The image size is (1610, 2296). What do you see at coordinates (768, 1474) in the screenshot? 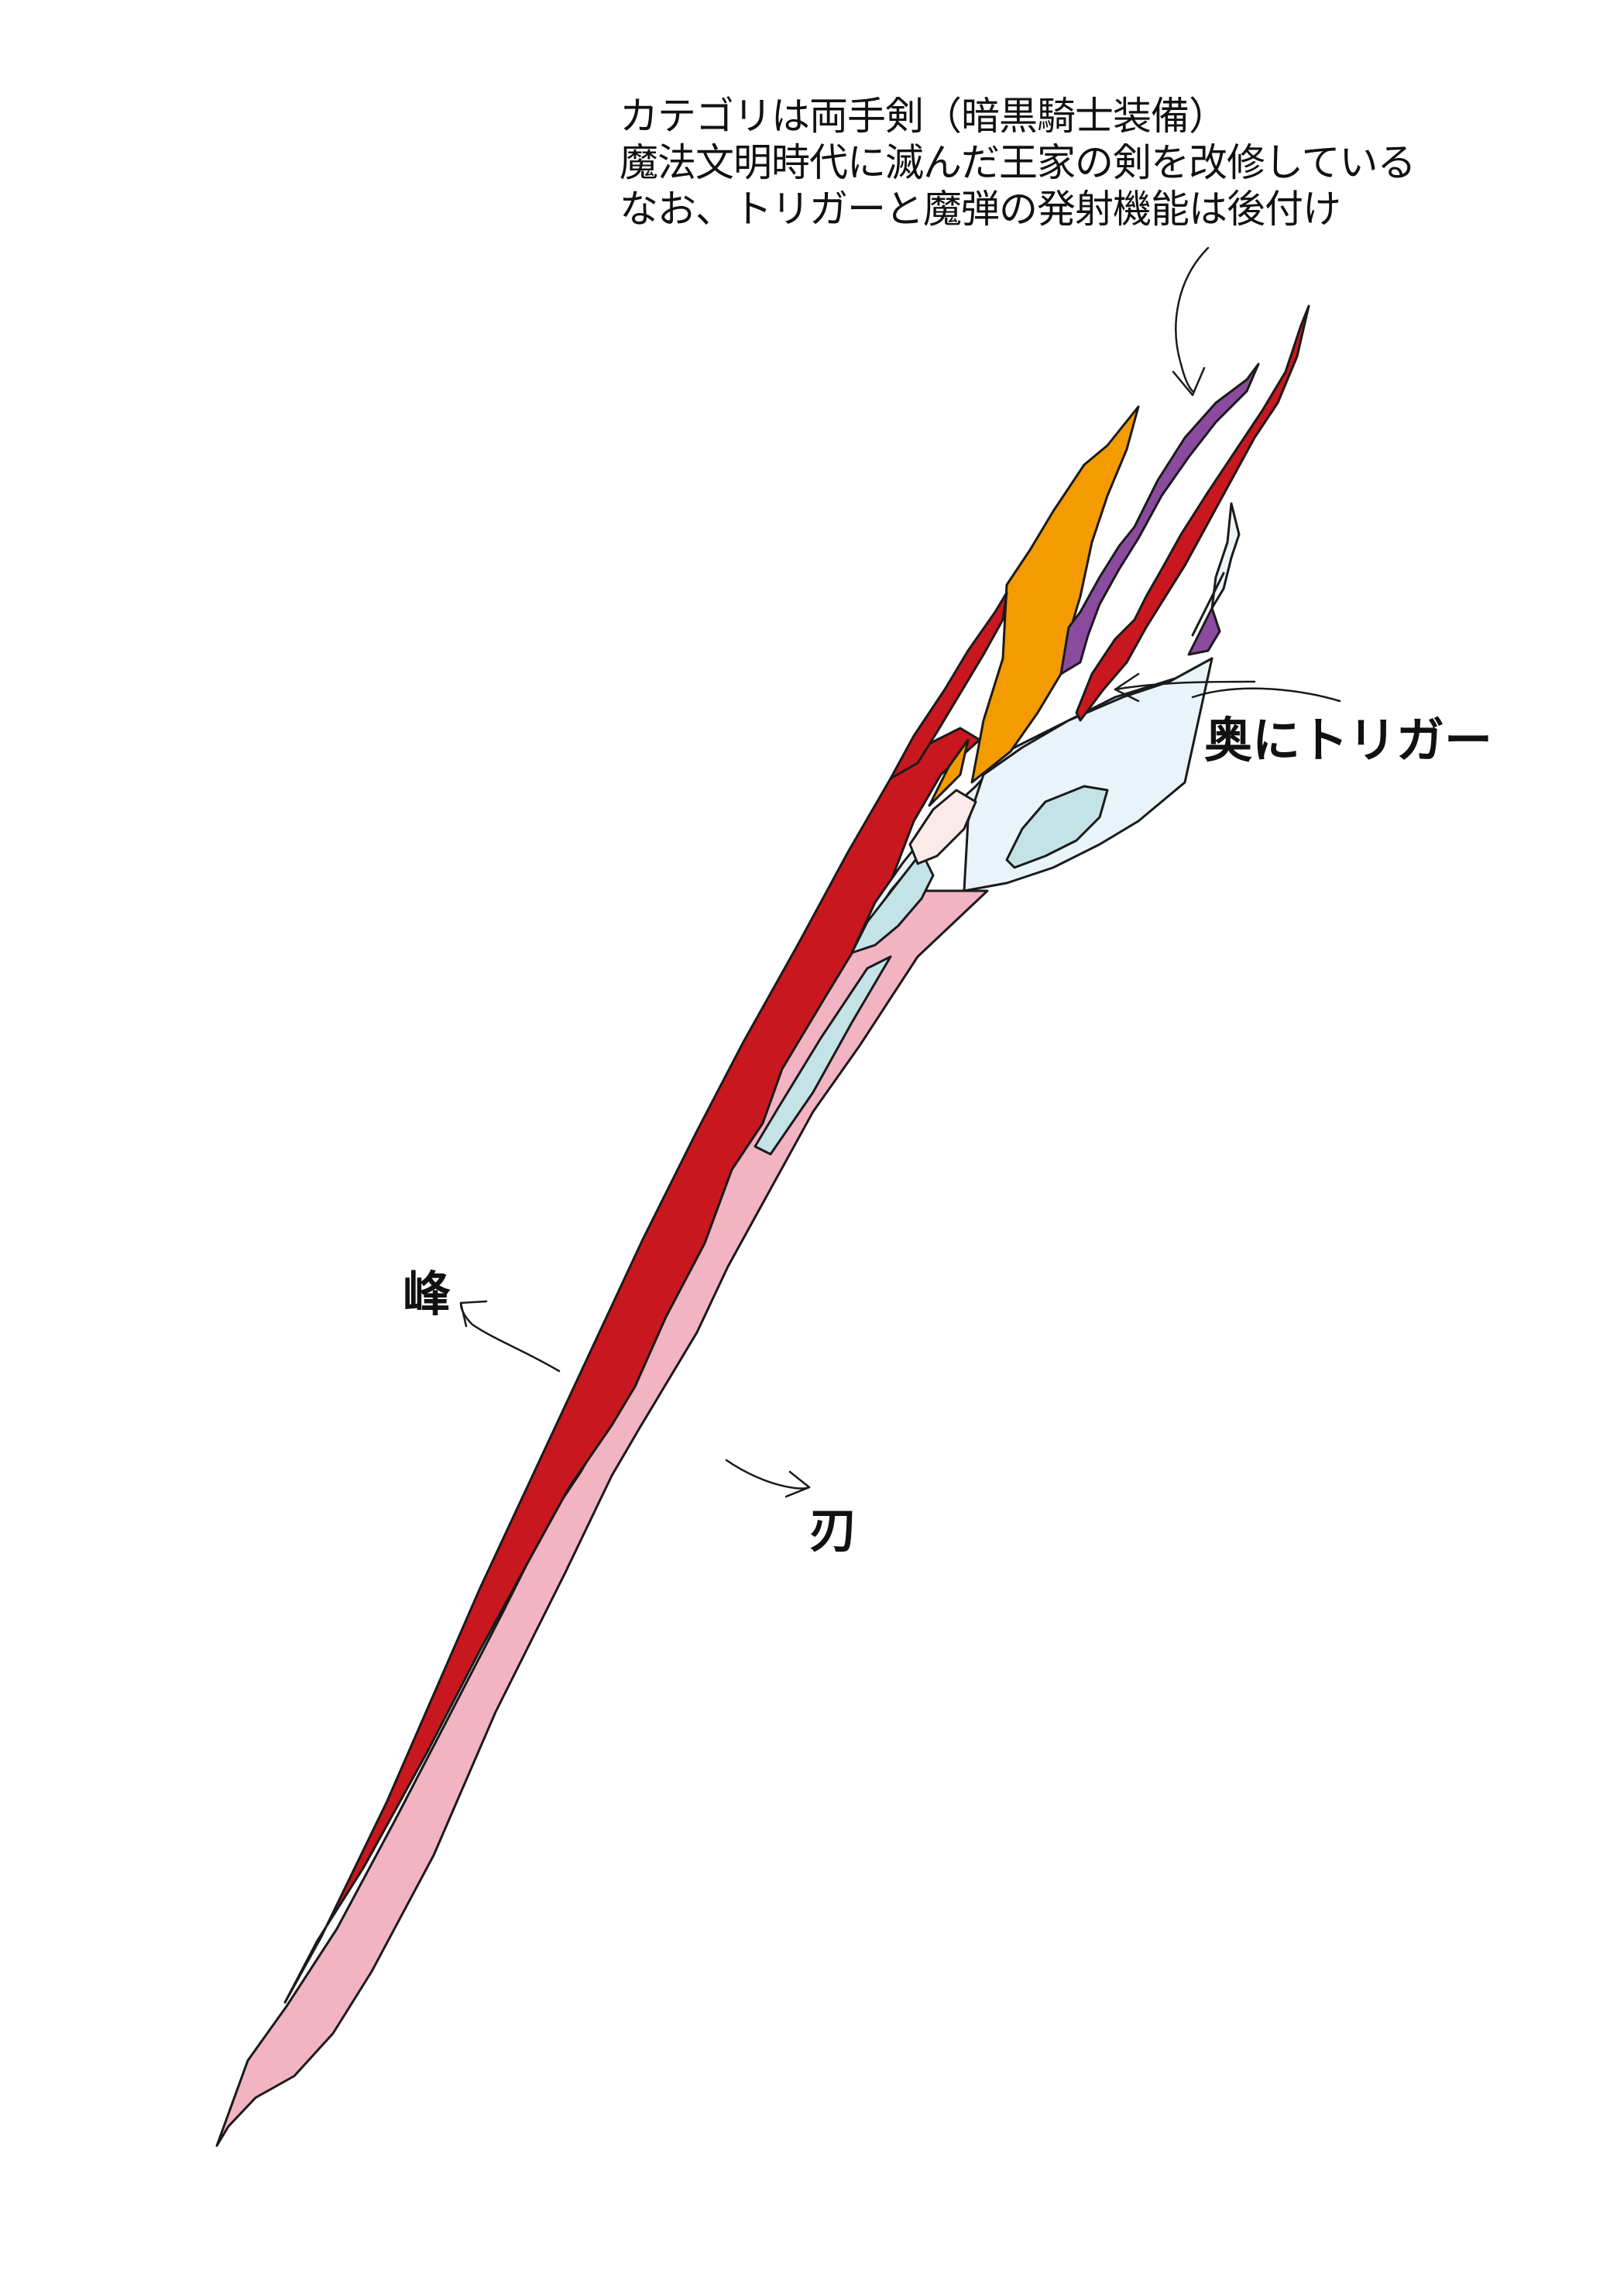
I see `arrow-edge` at bounding box center [768, 1474].